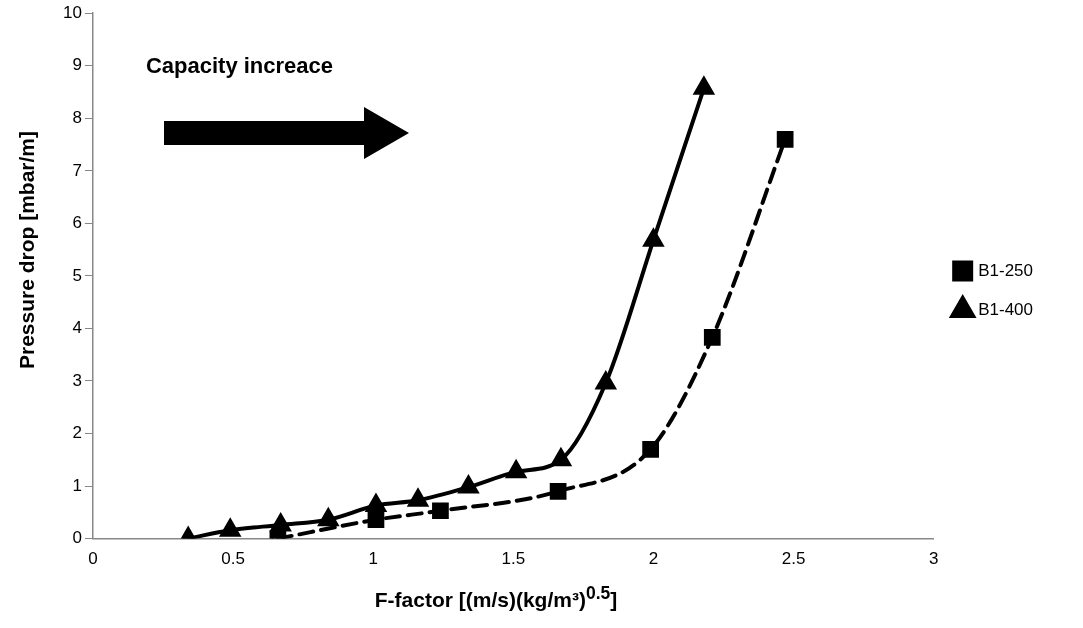 The height and width of the screenshot is (628, 1083). I want to click on y-tick-label: 4, so click(77, 328).